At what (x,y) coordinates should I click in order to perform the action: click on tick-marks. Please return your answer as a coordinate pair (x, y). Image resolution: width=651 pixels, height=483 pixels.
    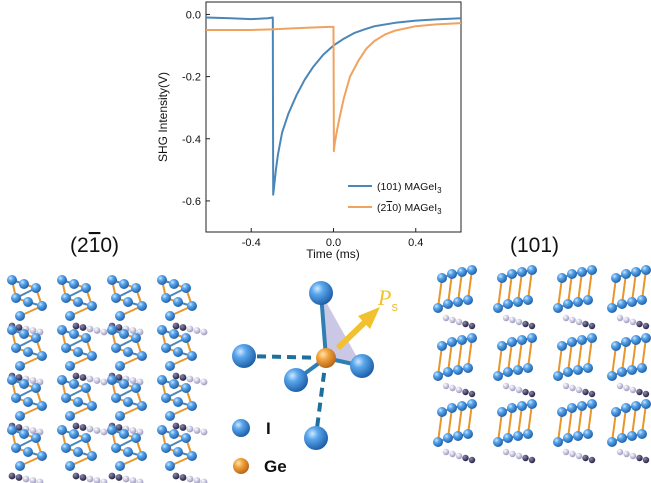
    Looking at the image, I should click on (311, 122).